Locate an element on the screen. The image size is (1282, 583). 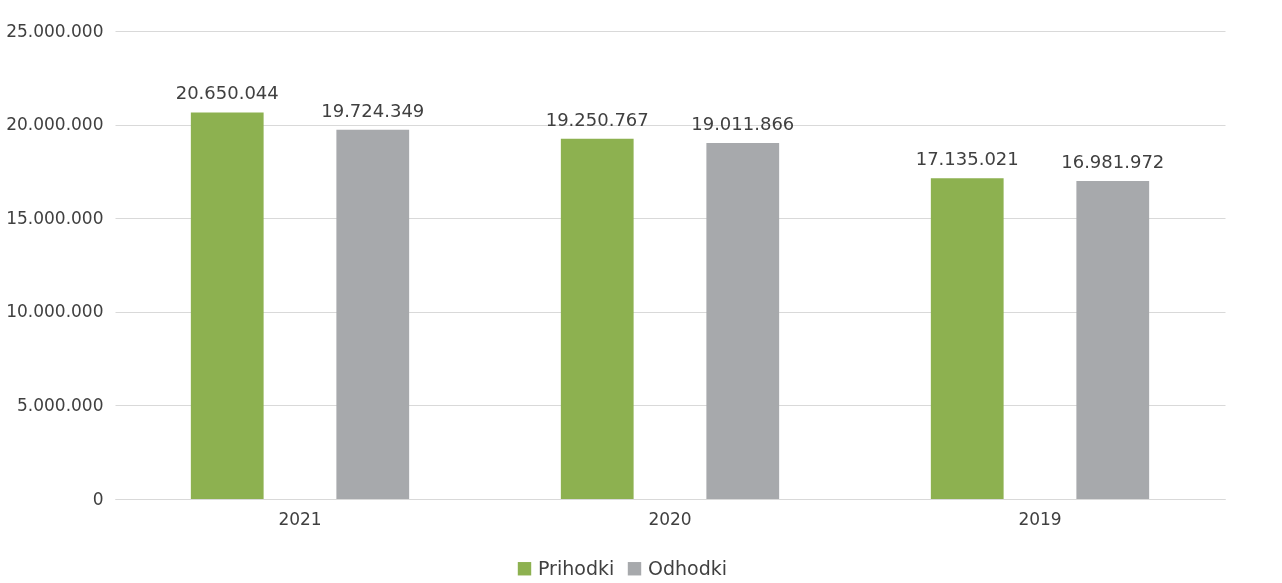
data-label: 19.724.349 is located at coordinates (373, 110).